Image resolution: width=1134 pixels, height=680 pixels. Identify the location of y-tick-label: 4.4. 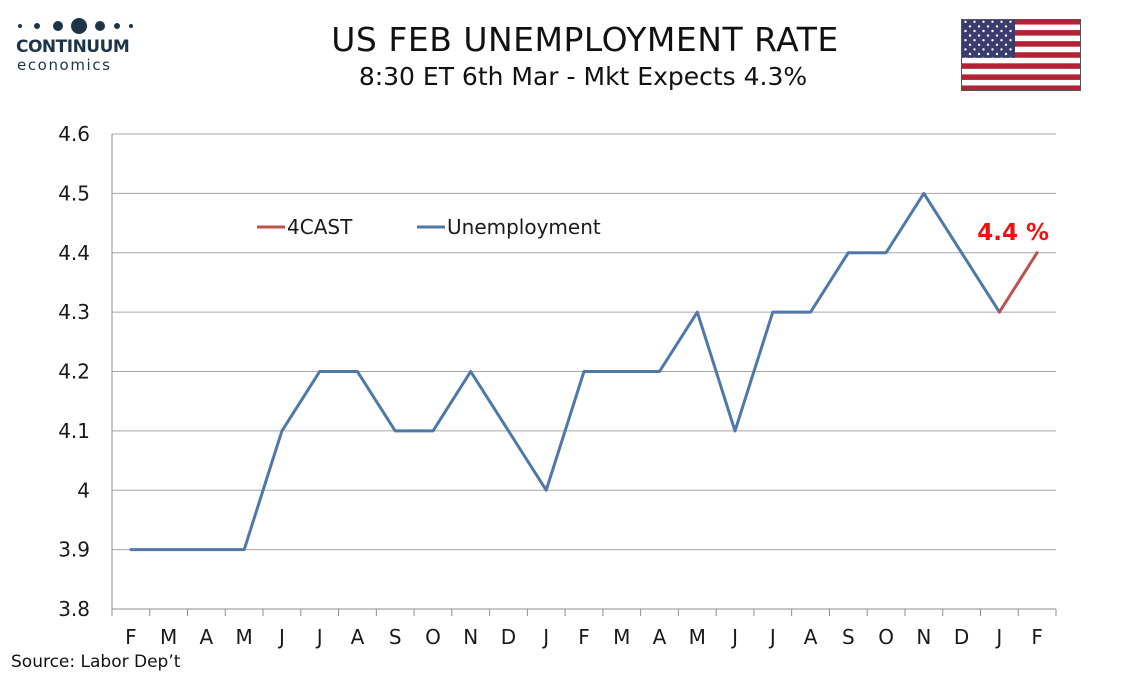
(74, 253).